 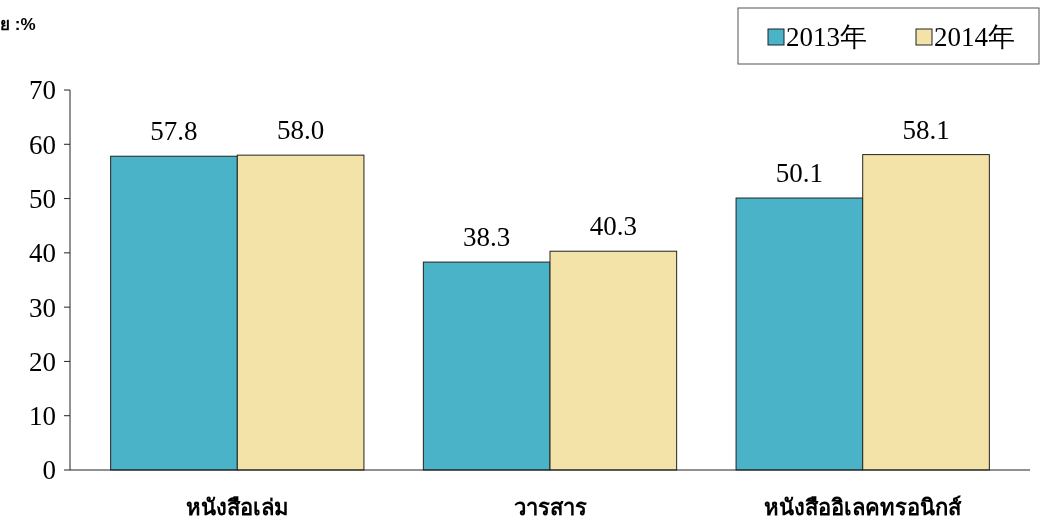 What do you see at coordinates (42, 361) in the screenshot?
I see `y-tick-label: 20` at bounding box center [42, 361].